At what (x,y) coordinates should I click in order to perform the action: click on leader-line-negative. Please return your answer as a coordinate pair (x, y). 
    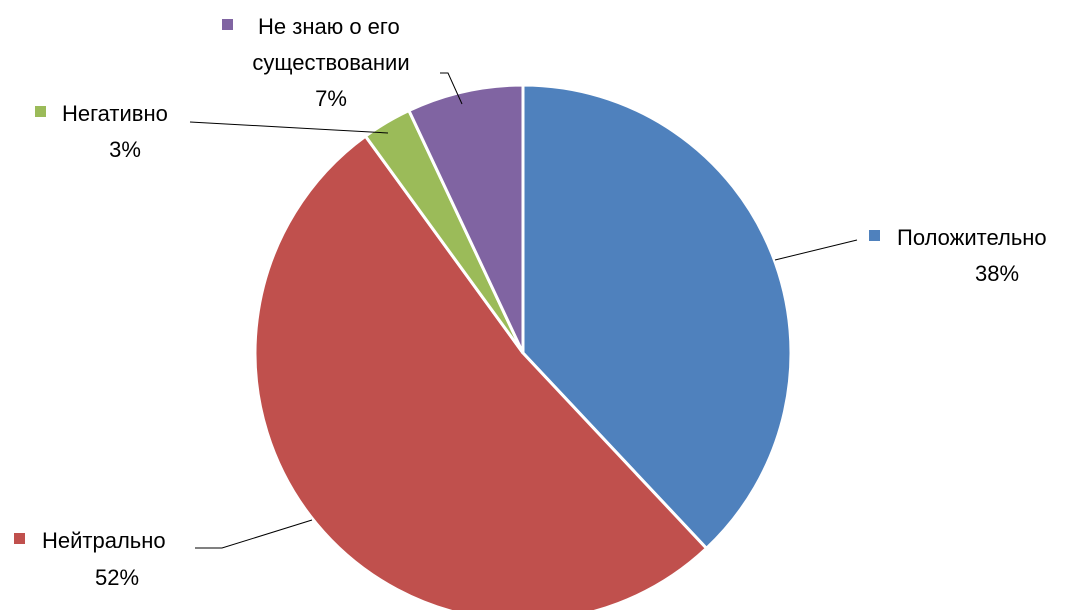
    Looking at the image, I should click on (289, 127).